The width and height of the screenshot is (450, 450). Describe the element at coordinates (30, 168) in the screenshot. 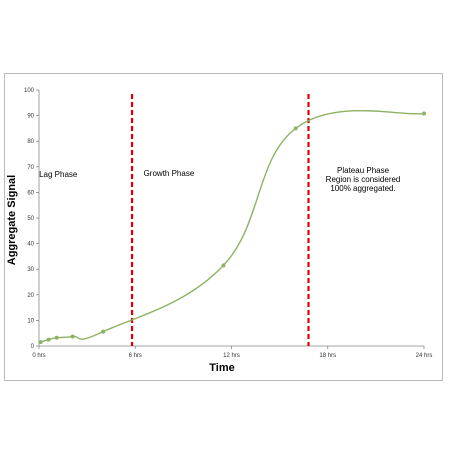

I see `y-tick-label: 70` at that location.